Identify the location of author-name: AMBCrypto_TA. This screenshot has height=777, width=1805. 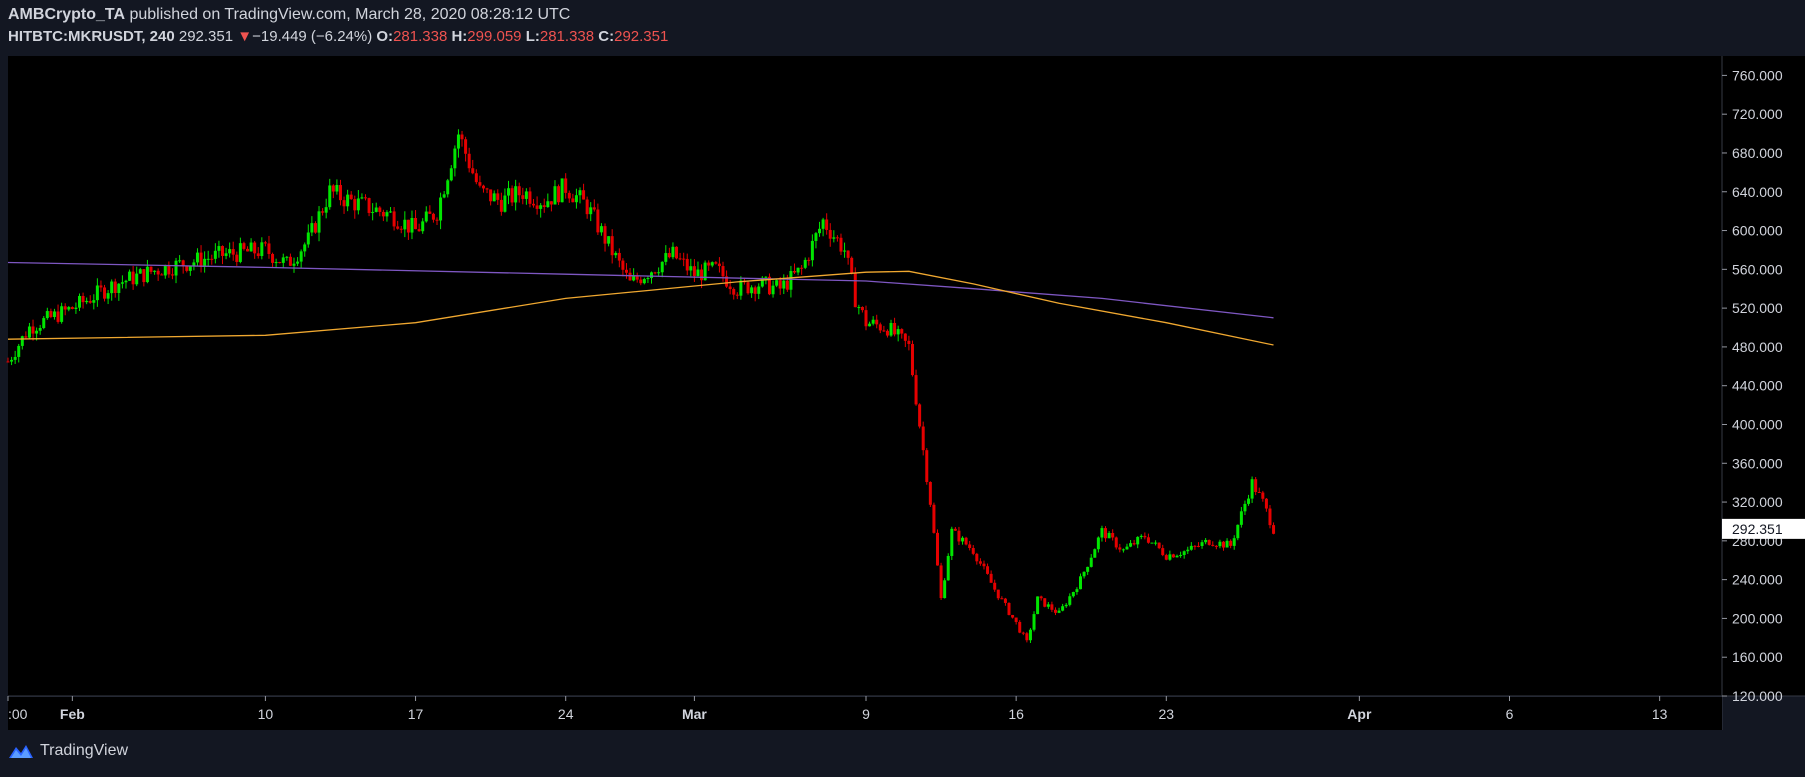
(67, 14).